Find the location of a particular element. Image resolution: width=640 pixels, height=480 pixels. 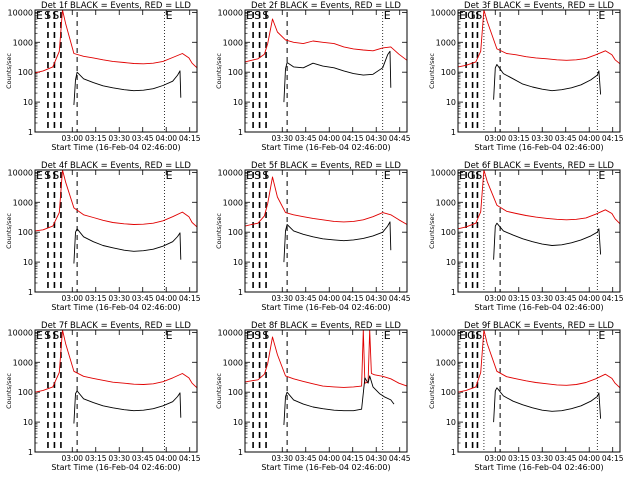

panel-title: Det 1f BLACK = Events, RED = LLD is located at coordinates (116, 6).